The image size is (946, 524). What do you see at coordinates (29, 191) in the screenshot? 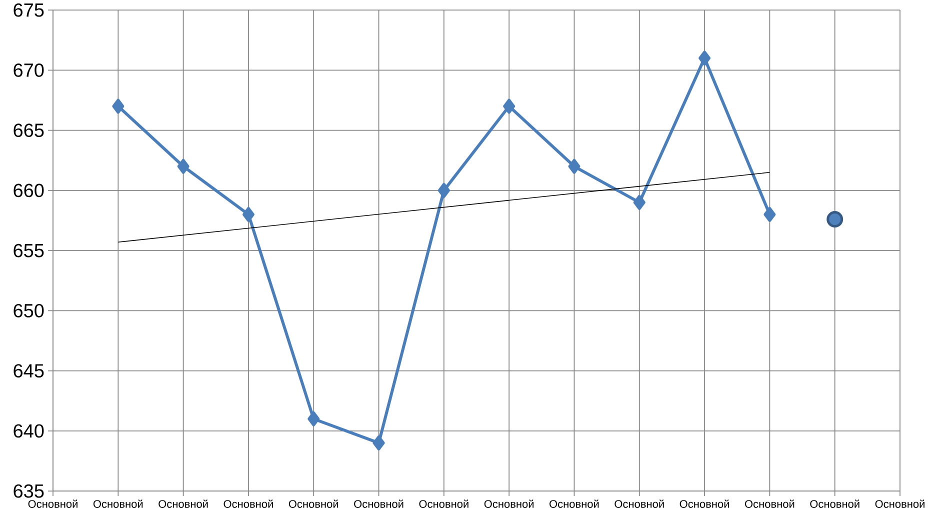
I see `y-tick-label: 660` at bounding box center [29, 191].